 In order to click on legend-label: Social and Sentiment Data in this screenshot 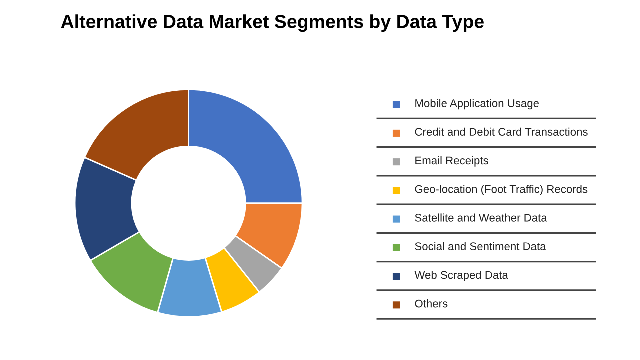, I will do `click(480, 246)`.